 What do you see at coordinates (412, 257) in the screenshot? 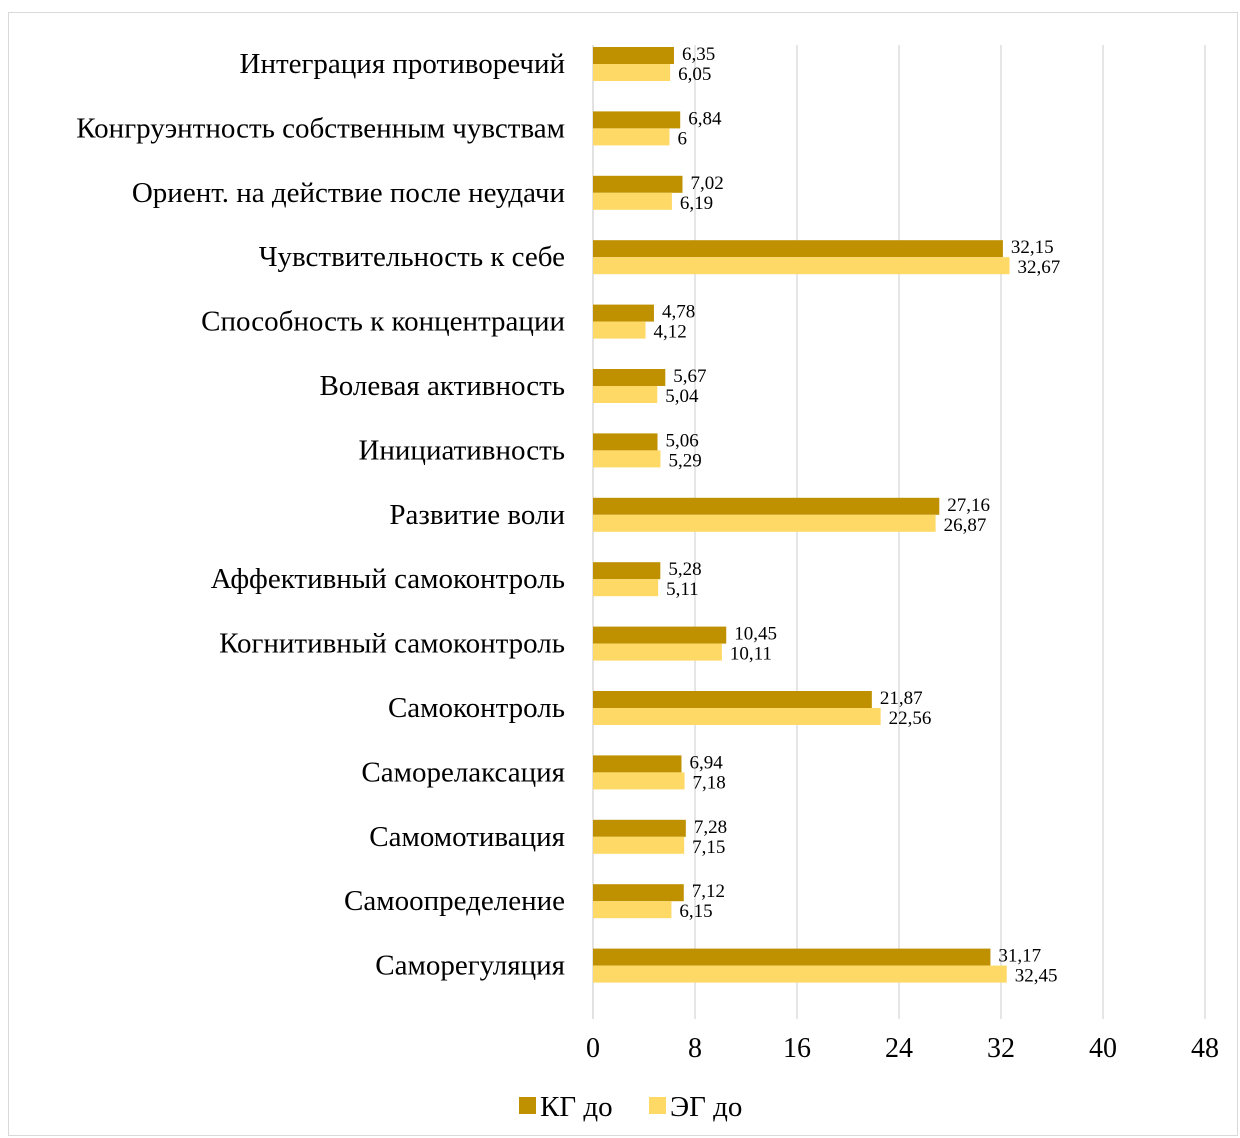
I see `category-label: Чувствительность к себе` at bounding box center [412, 257].